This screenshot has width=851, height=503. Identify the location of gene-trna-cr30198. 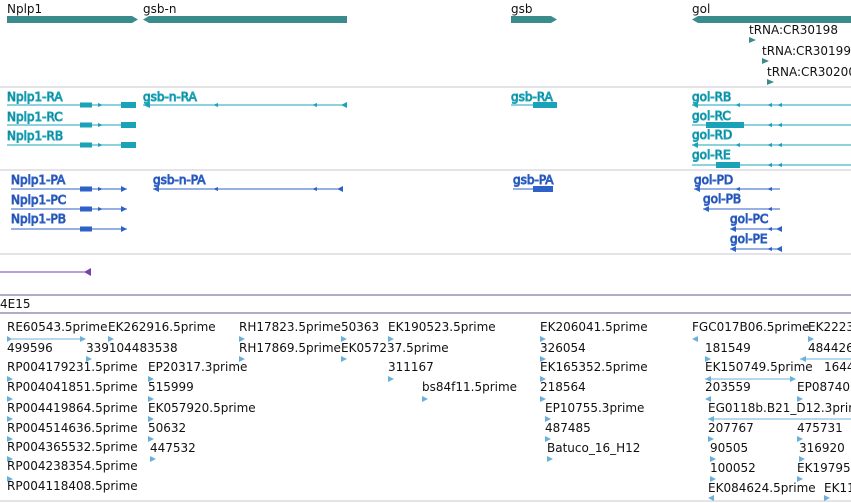
(752, 40).